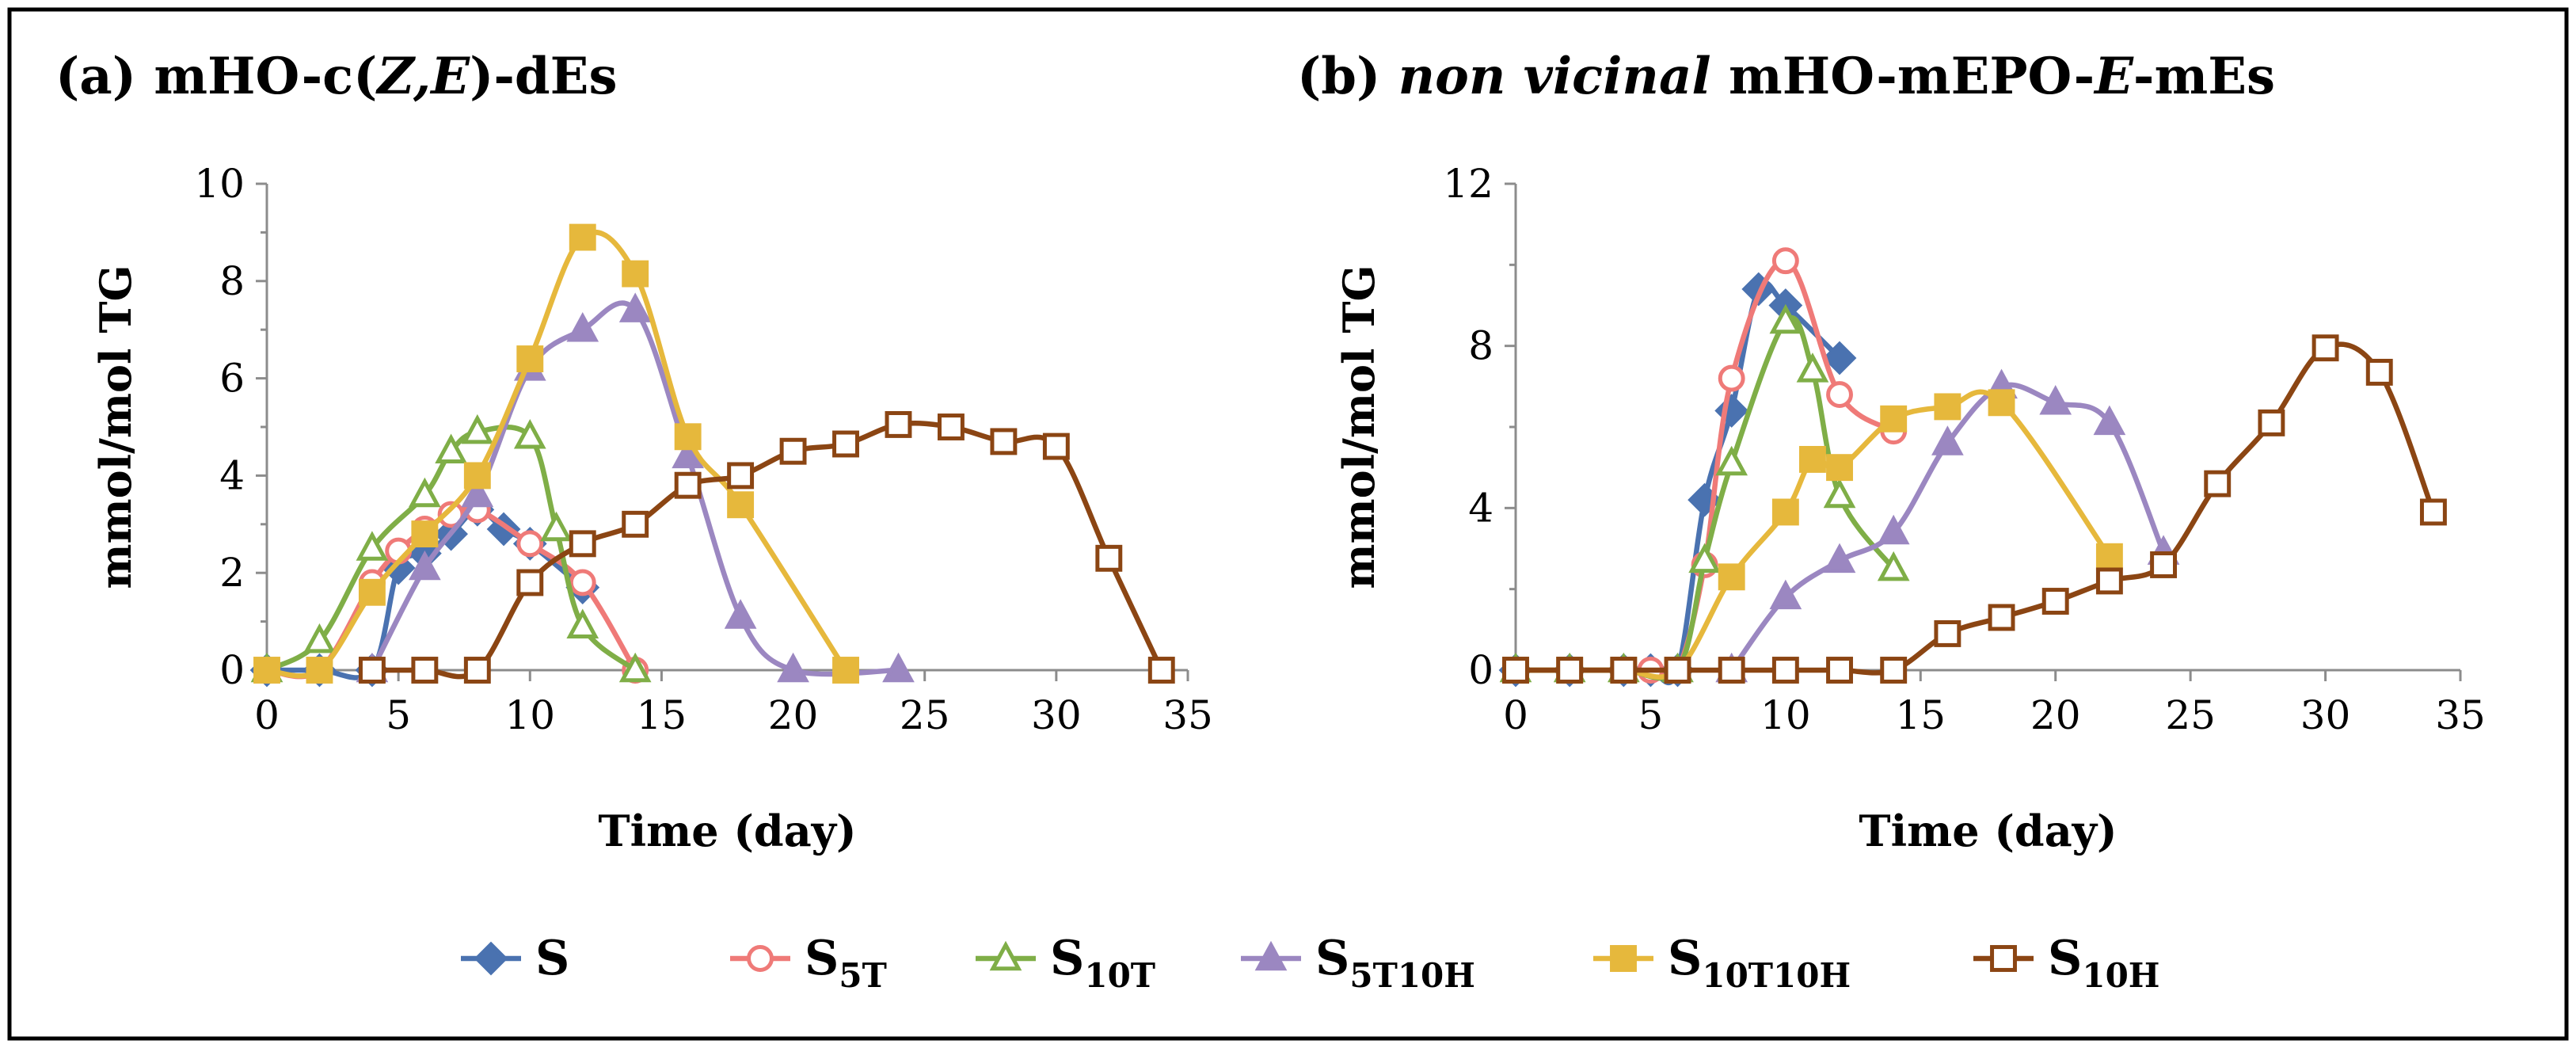  Describe the element at coordinates (491, 958) in the screenshot. I see `legend-marker-s` at that location.